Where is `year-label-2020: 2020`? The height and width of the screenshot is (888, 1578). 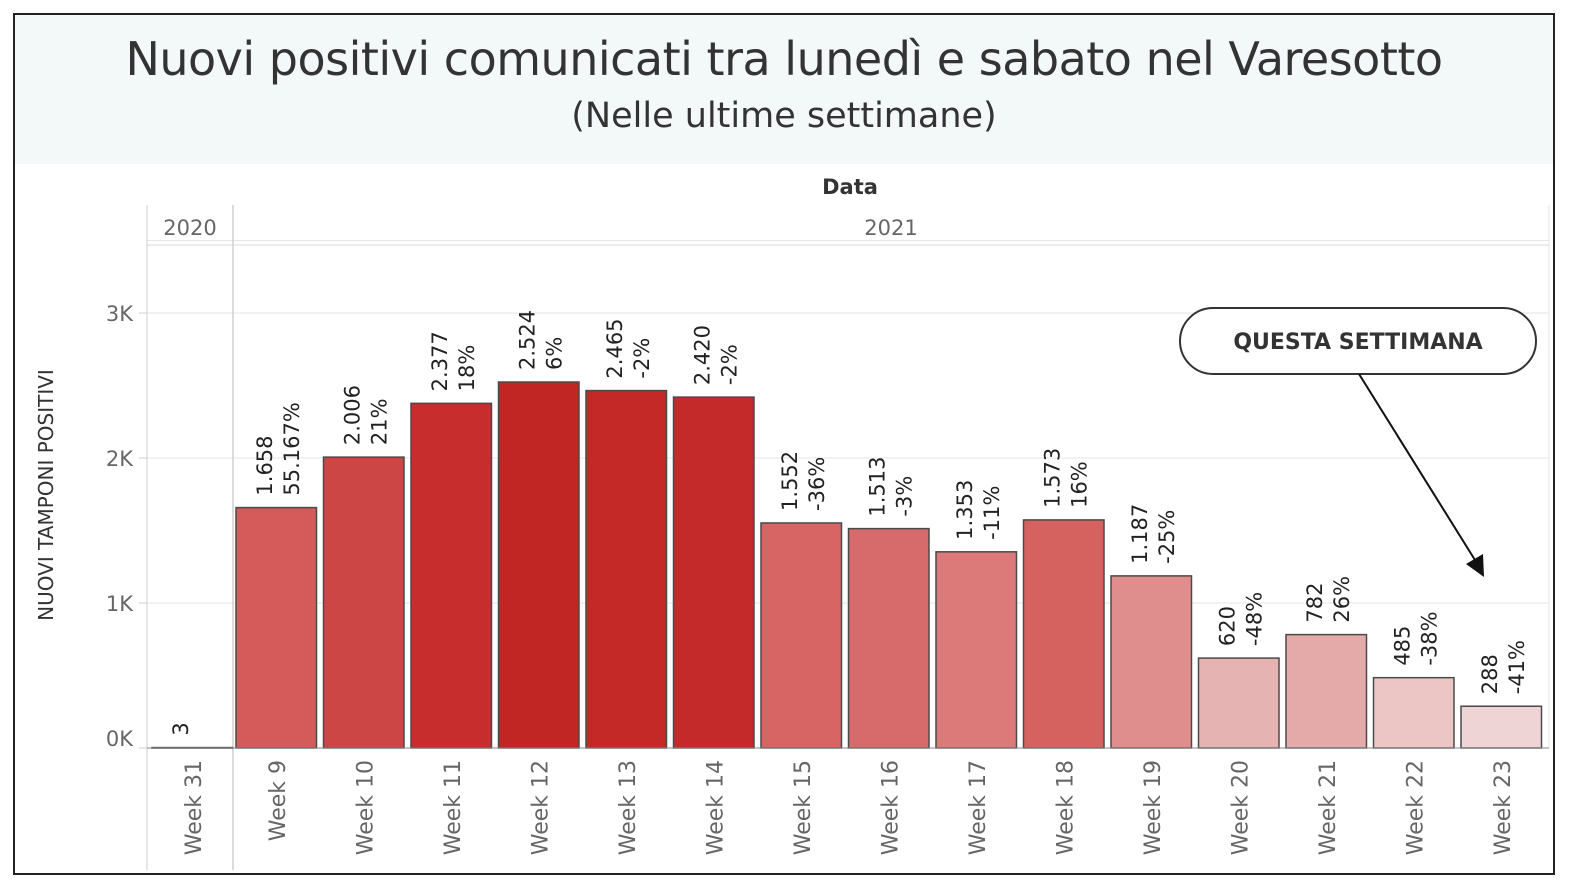 year-label-2020: 2020 is located at coordinates (189, 228).